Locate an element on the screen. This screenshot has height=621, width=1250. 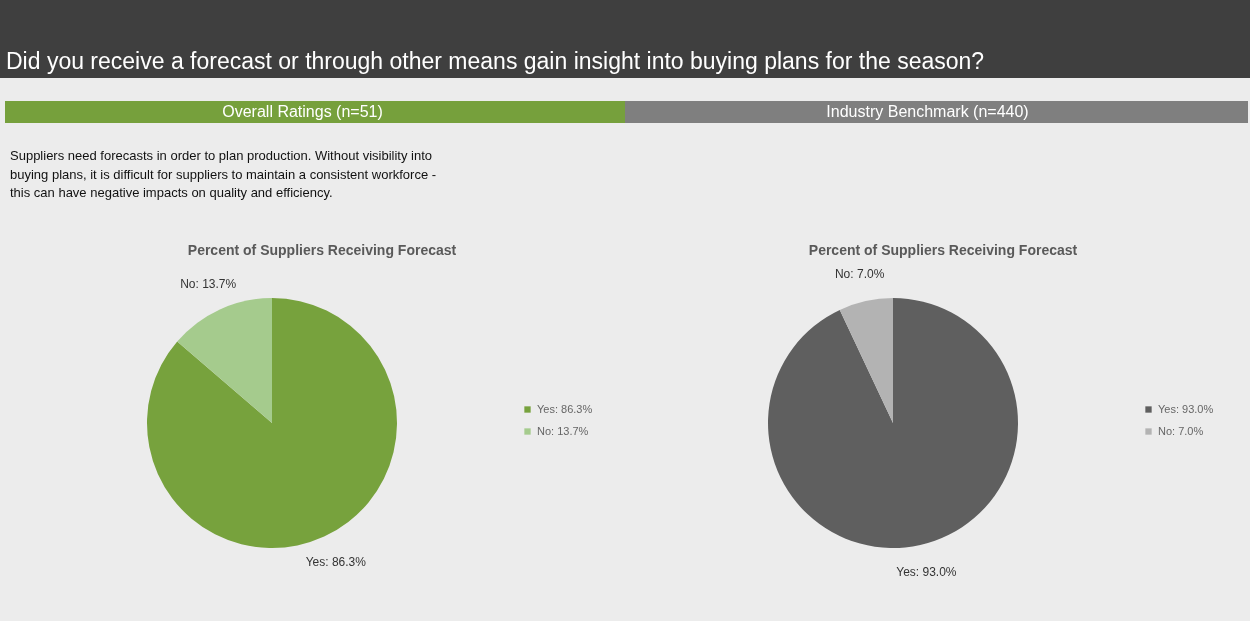
chart-subtitle: Industry Benchmark (n=440) is located at coordinates (927, 111).